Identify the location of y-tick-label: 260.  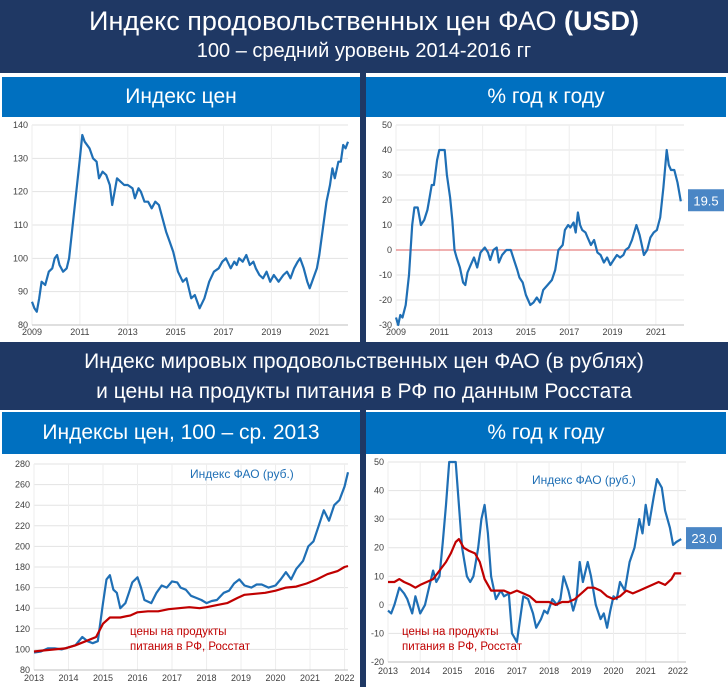
(22, 485).